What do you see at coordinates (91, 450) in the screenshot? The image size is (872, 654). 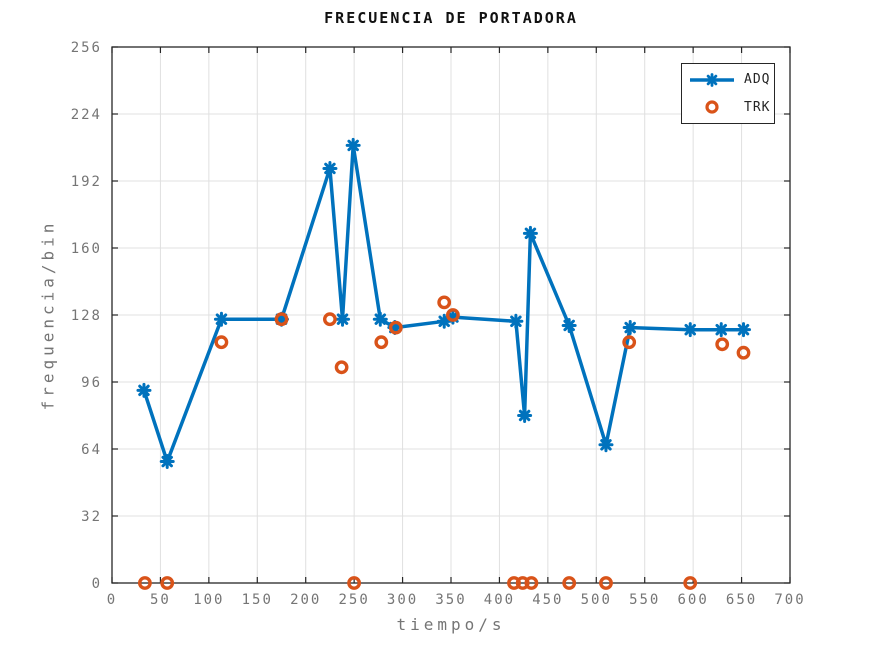 I see `y-tick-label: 64` at bounding box center [91, 450].